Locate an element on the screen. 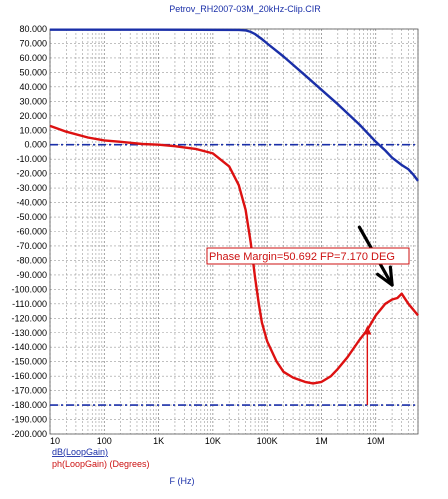 This screenshot has width=448, height=499. x-tick-label: 100 is located at coordinates (104, 441).